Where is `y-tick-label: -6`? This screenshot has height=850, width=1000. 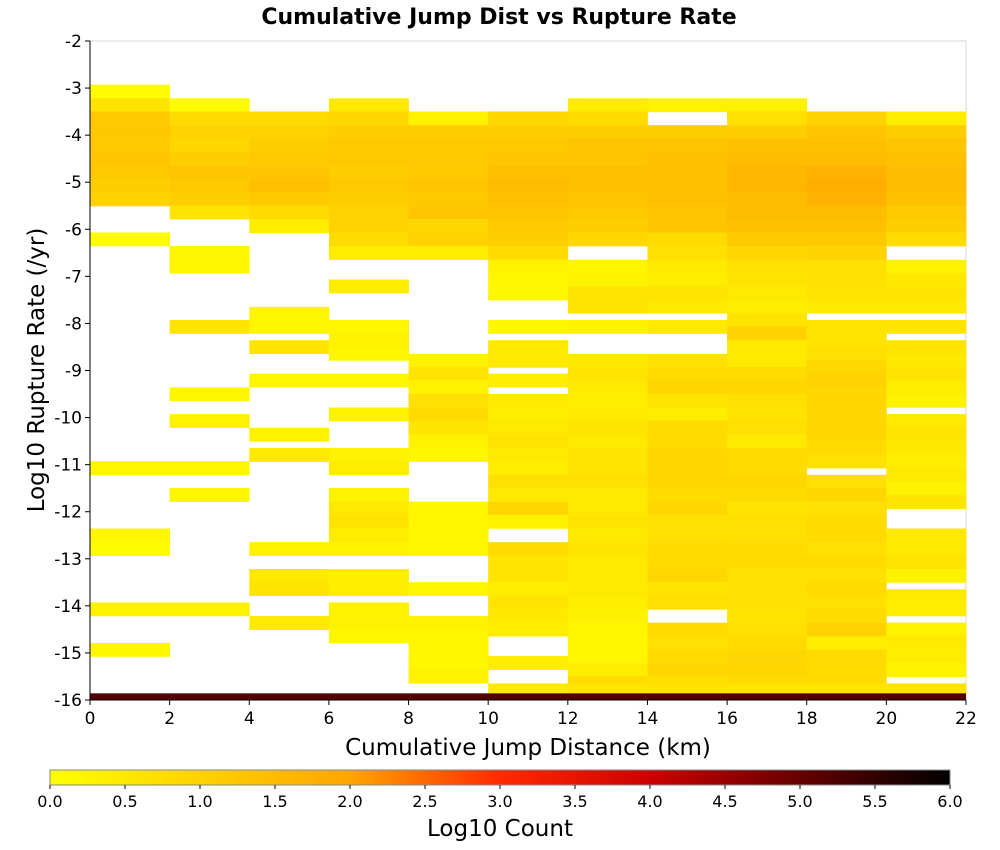 y-tick-label: -6 is located at coordinates (73, 230).